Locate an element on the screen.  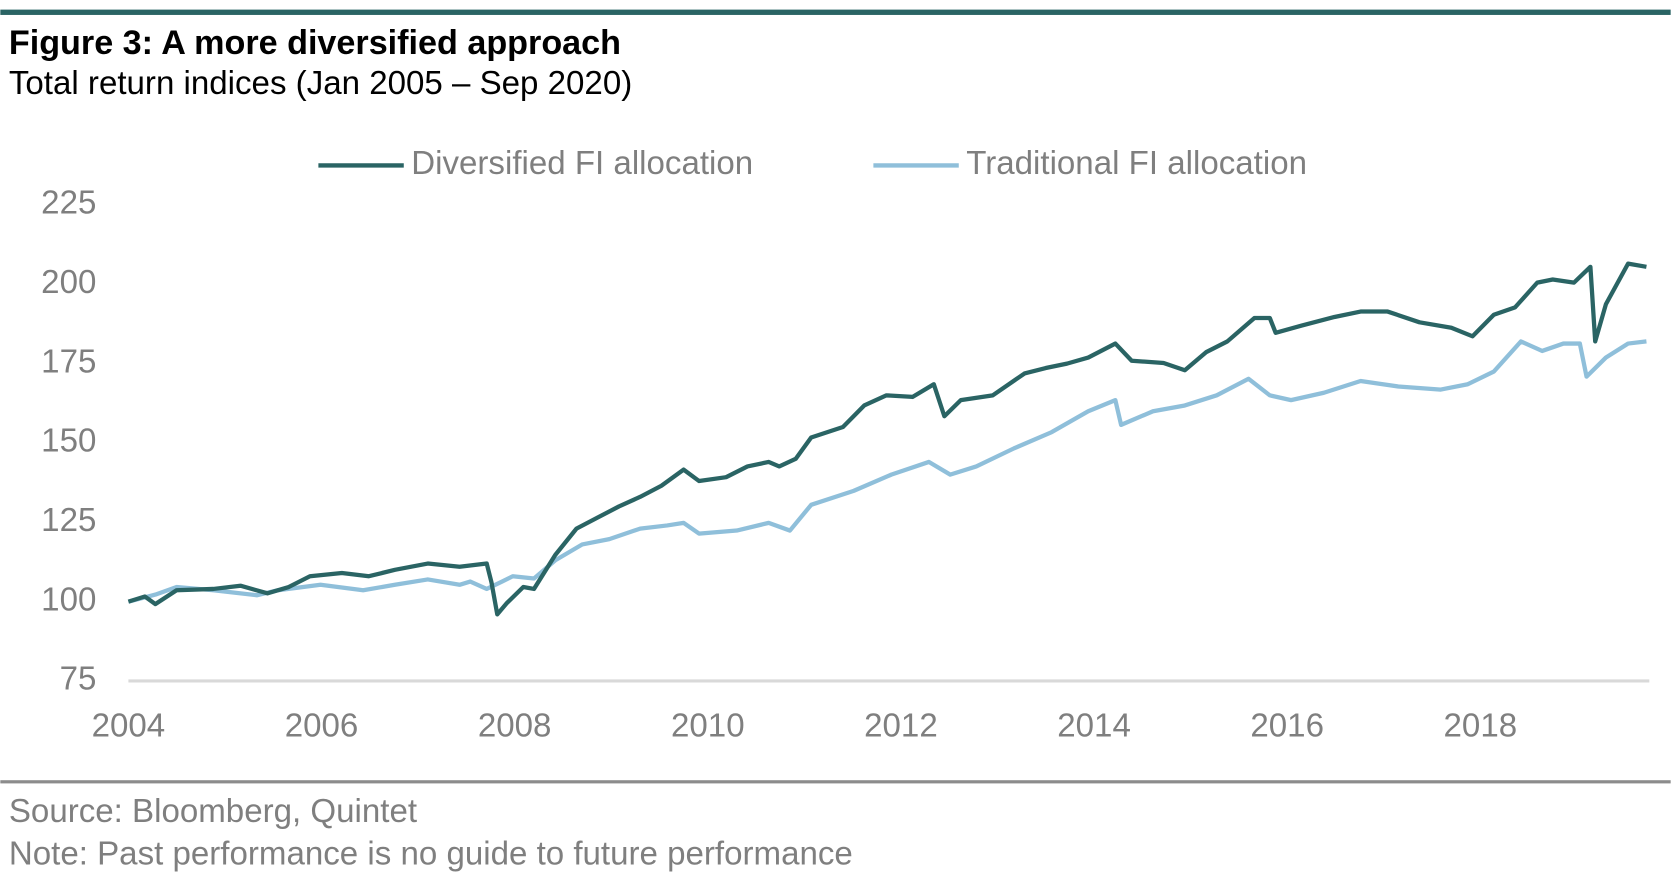
x-tick-label: 2010 is located at coordinates (708, 726).